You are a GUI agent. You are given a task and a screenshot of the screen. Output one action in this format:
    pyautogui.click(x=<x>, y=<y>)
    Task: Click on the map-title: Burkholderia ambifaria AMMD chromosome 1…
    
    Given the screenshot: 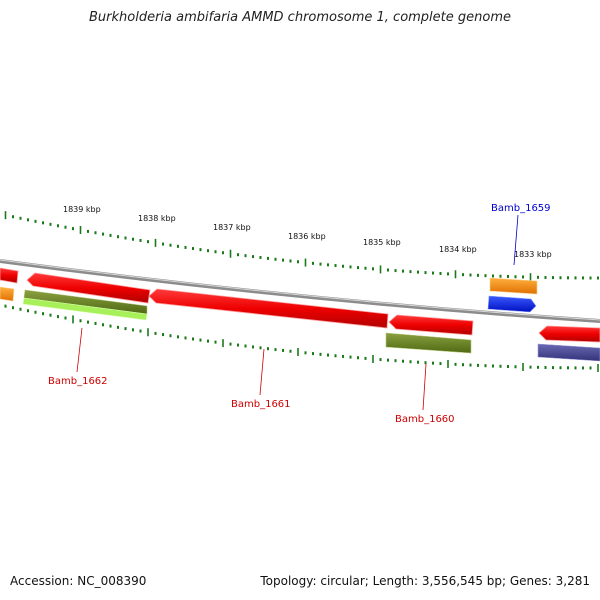 What is the action you would take?
    pyautogui.click(x=300, y=17)
    